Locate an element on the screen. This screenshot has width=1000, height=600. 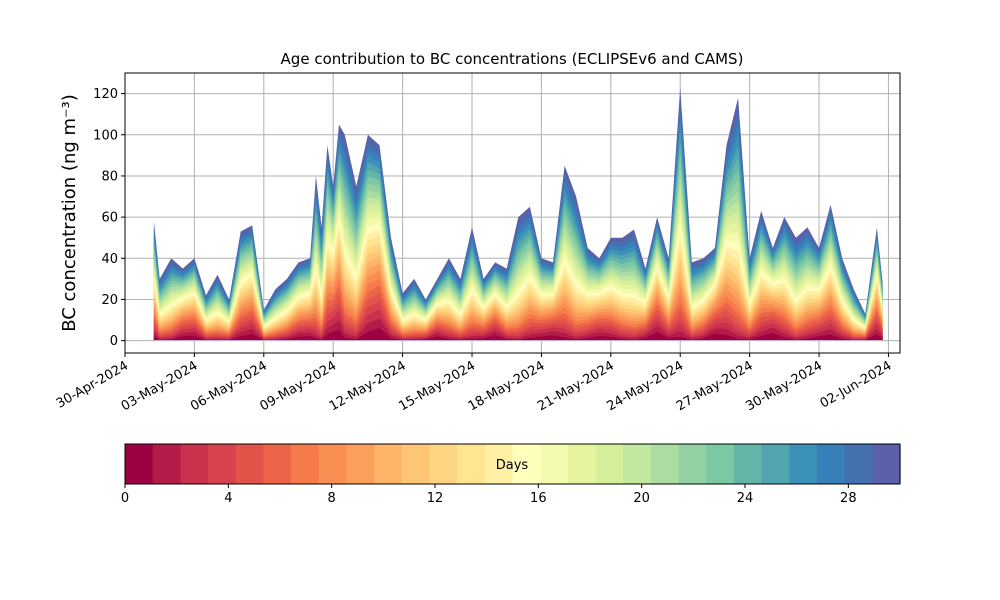
y-tick-label: 60 is located at coordinates (109, 218).